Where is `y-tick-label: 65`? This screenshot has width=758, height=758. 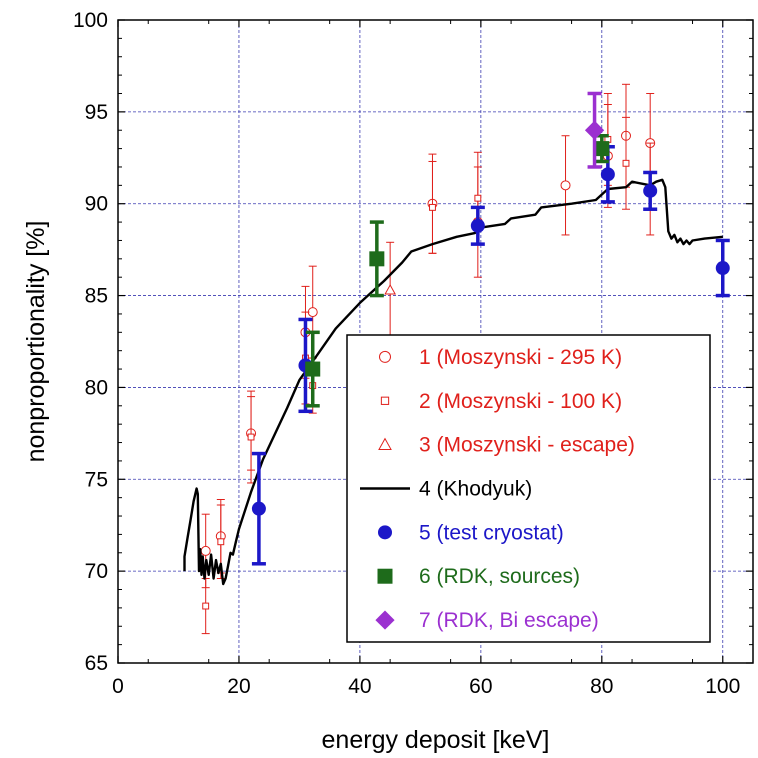
y-tick-label: 65 is located at coordinates (96, 663).